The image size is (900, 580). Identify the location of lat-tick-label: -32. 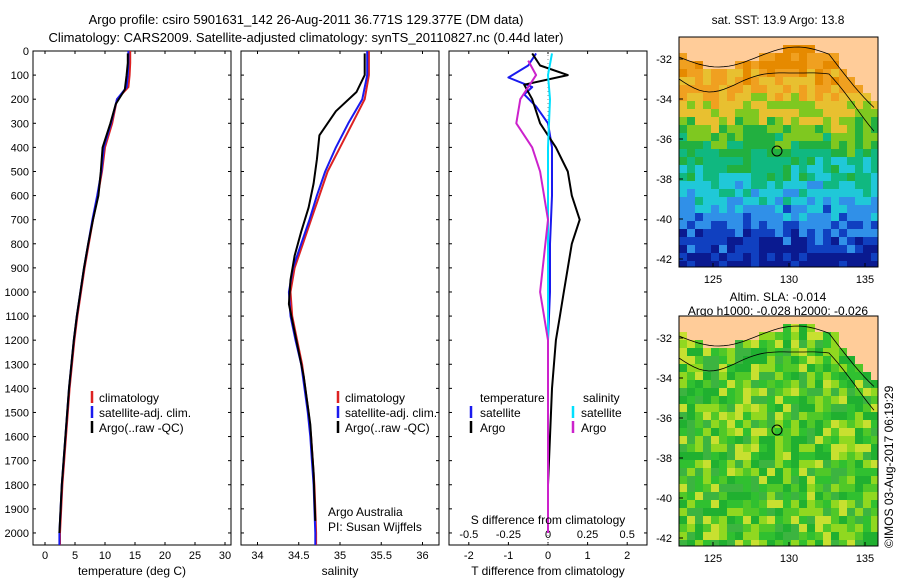
(664, 339).